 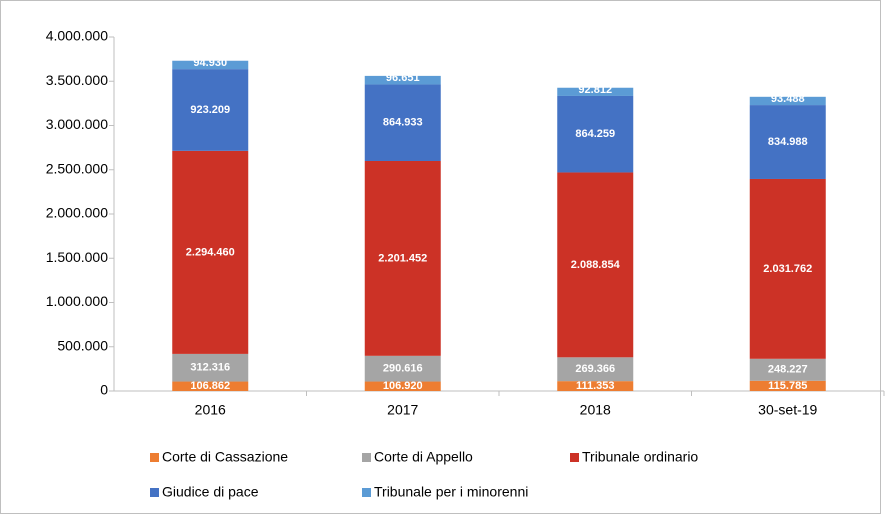 I want to click on legend-label: Corte di Cassazione, so click(x=225, y=457).